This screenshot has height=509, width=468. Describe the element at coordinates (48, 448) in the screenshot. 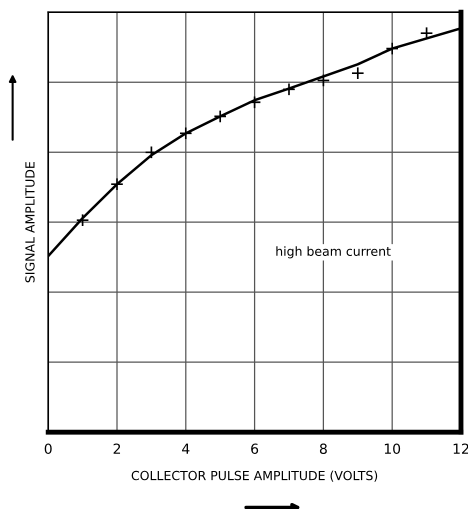

I see `x-tick-label: 0` at that location.